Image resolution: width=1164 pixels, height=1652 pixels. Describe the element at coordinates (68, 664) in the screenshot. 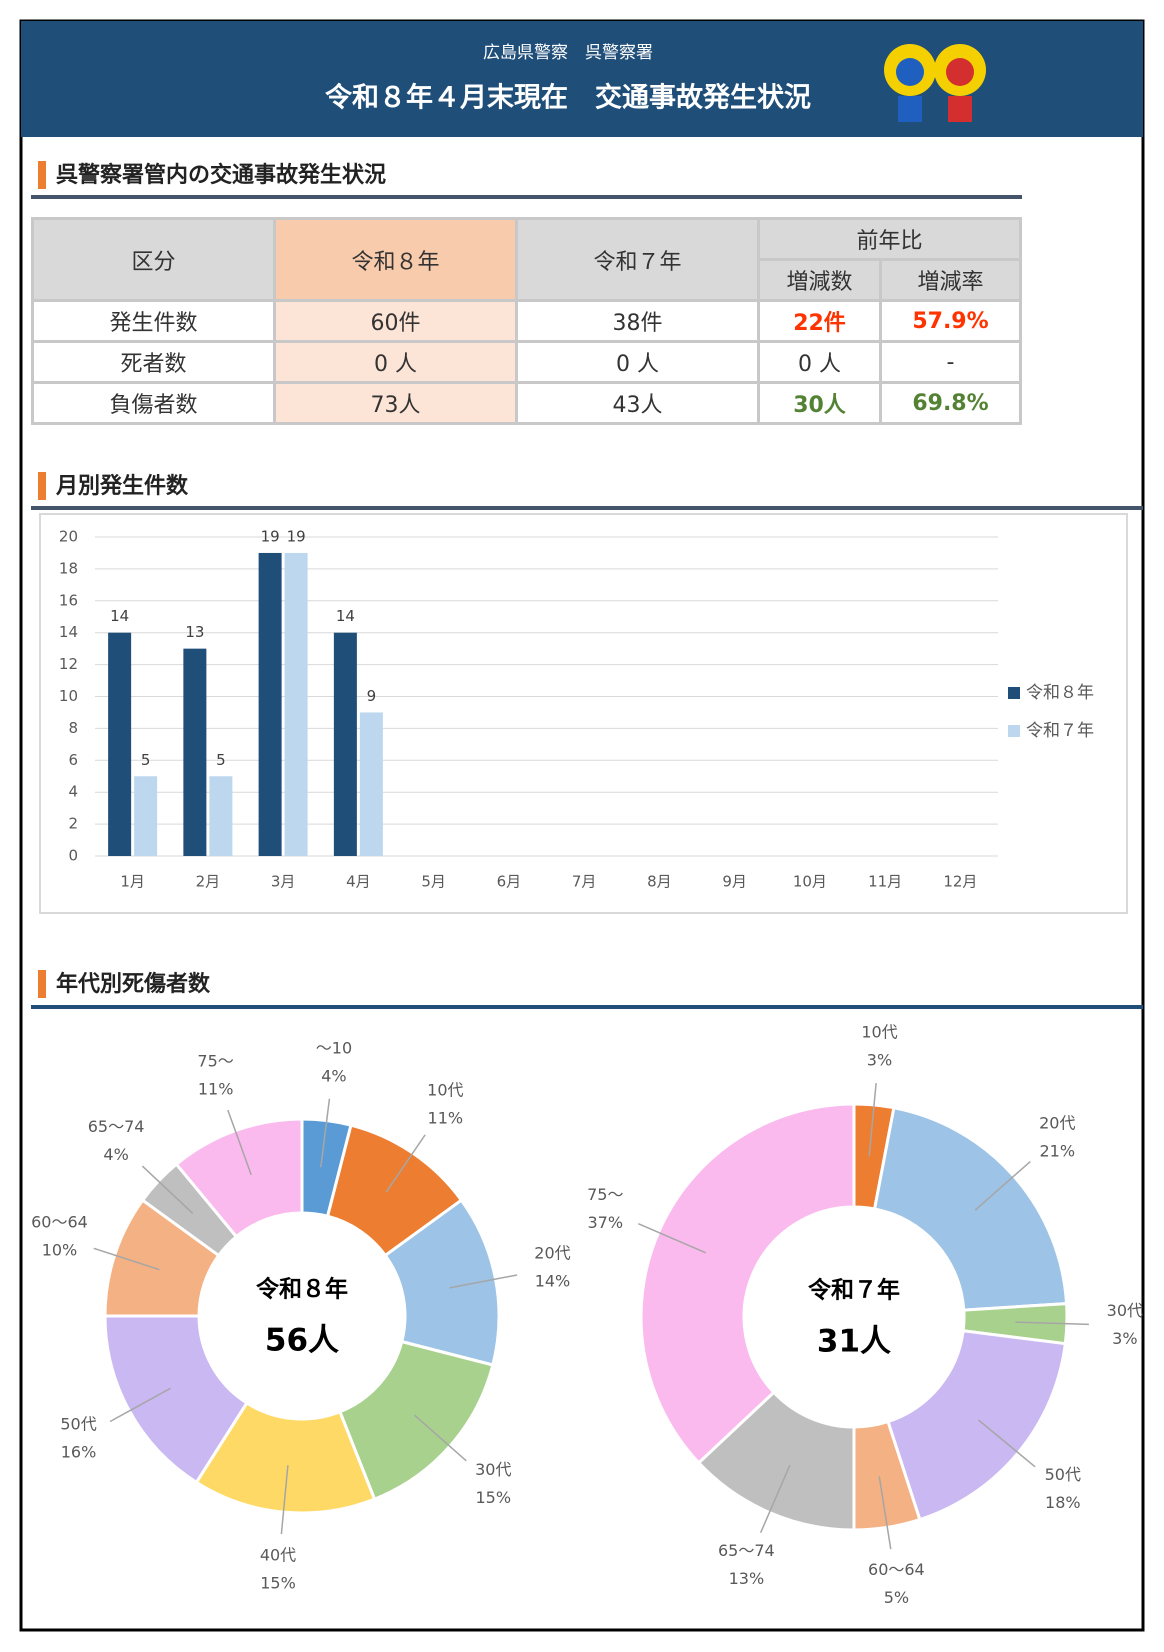

I see `y-tick-label: 12` at that location.